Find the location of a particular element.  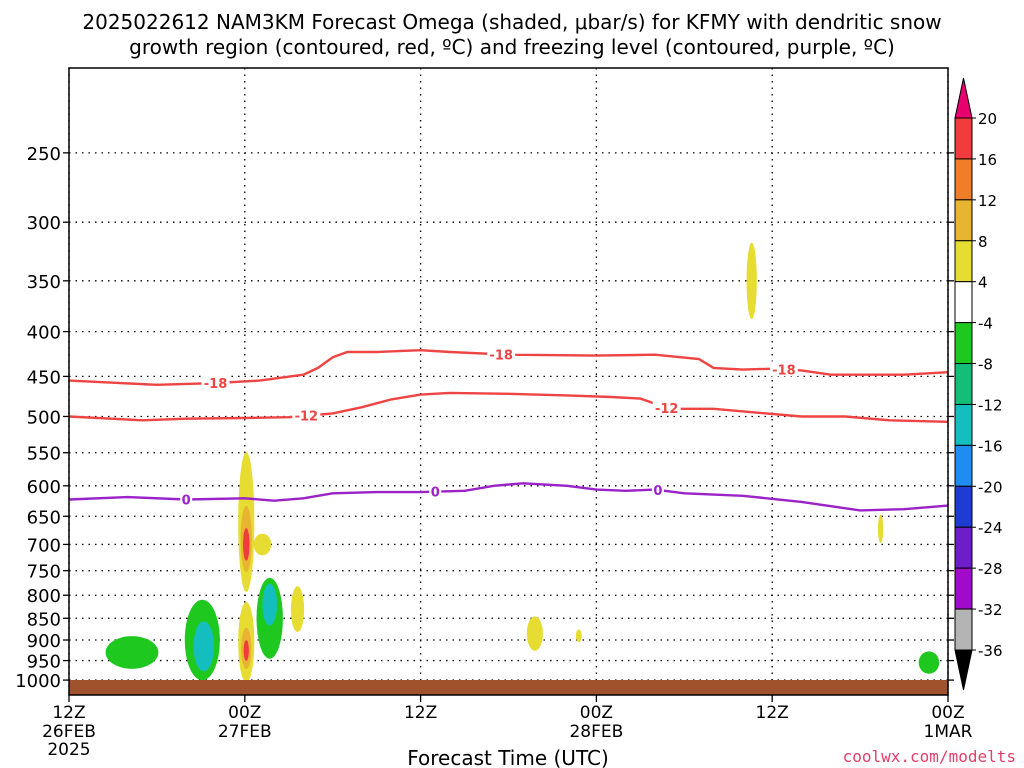

ground-layer is located at coordinates (508, 687).